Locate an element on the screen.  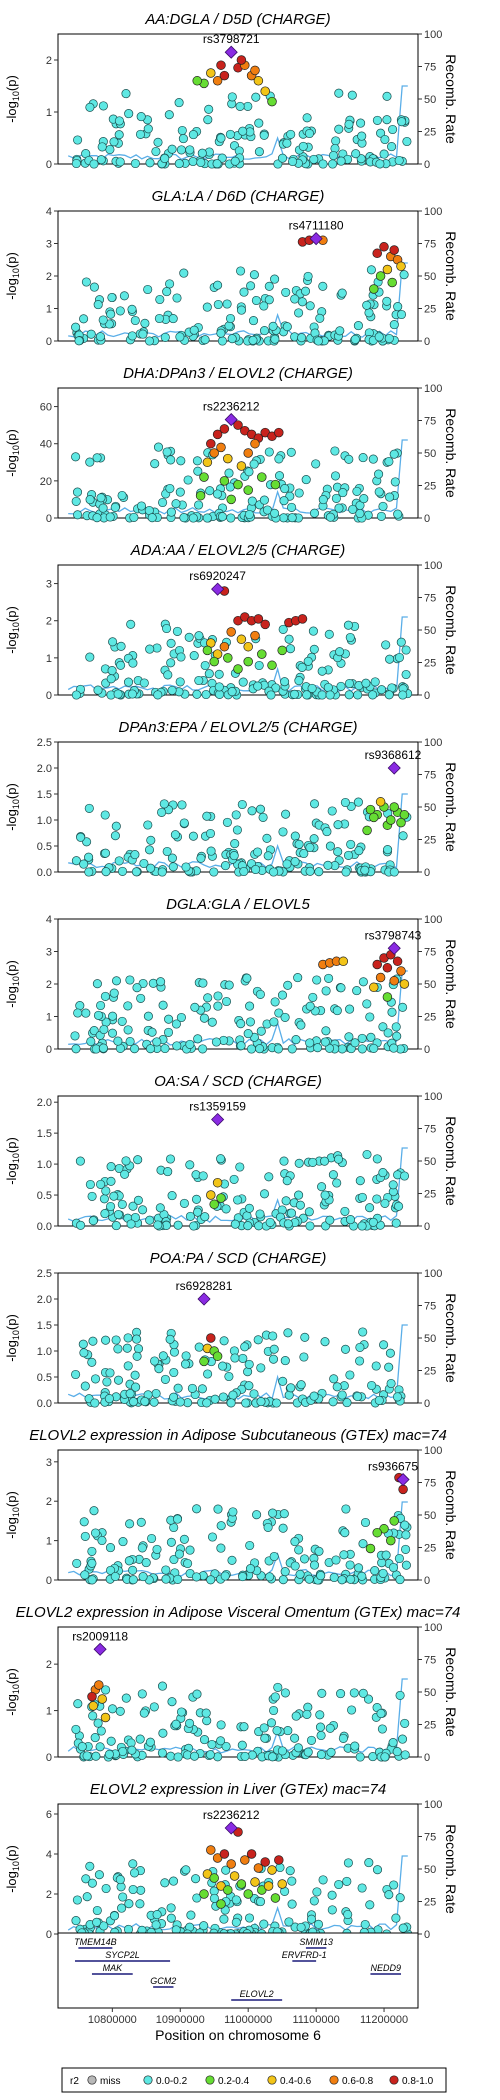
gene-label: SYCP2L is located at coordinates (122, 1955).